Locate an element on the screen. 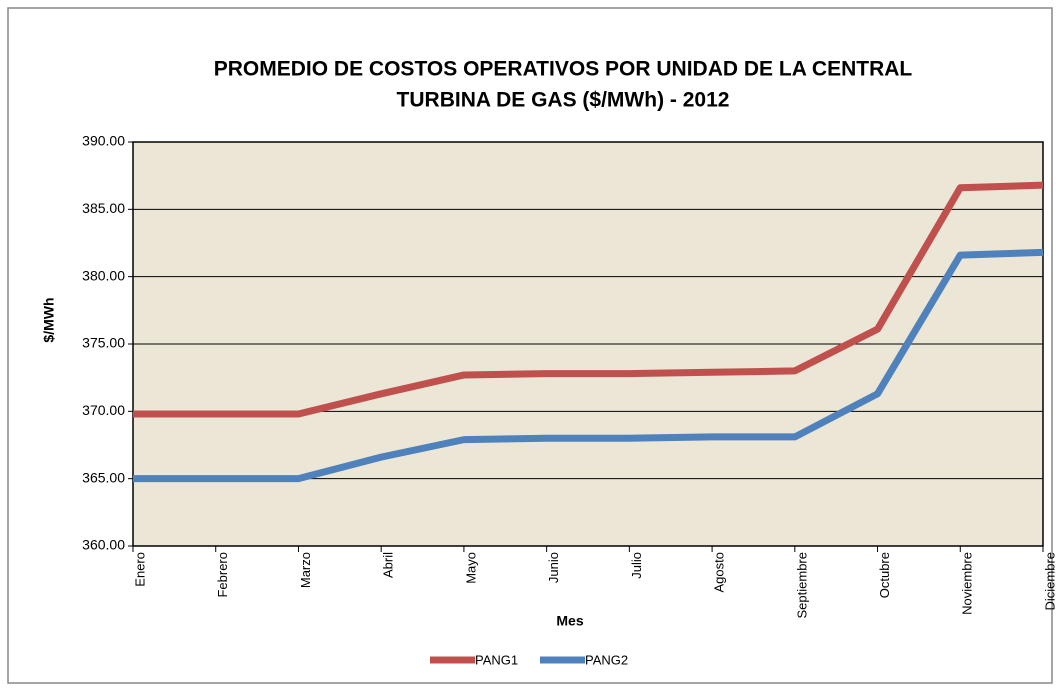 The image size is (1060, 691). x-tick-label: Junio is located at coordinates (553, 567).